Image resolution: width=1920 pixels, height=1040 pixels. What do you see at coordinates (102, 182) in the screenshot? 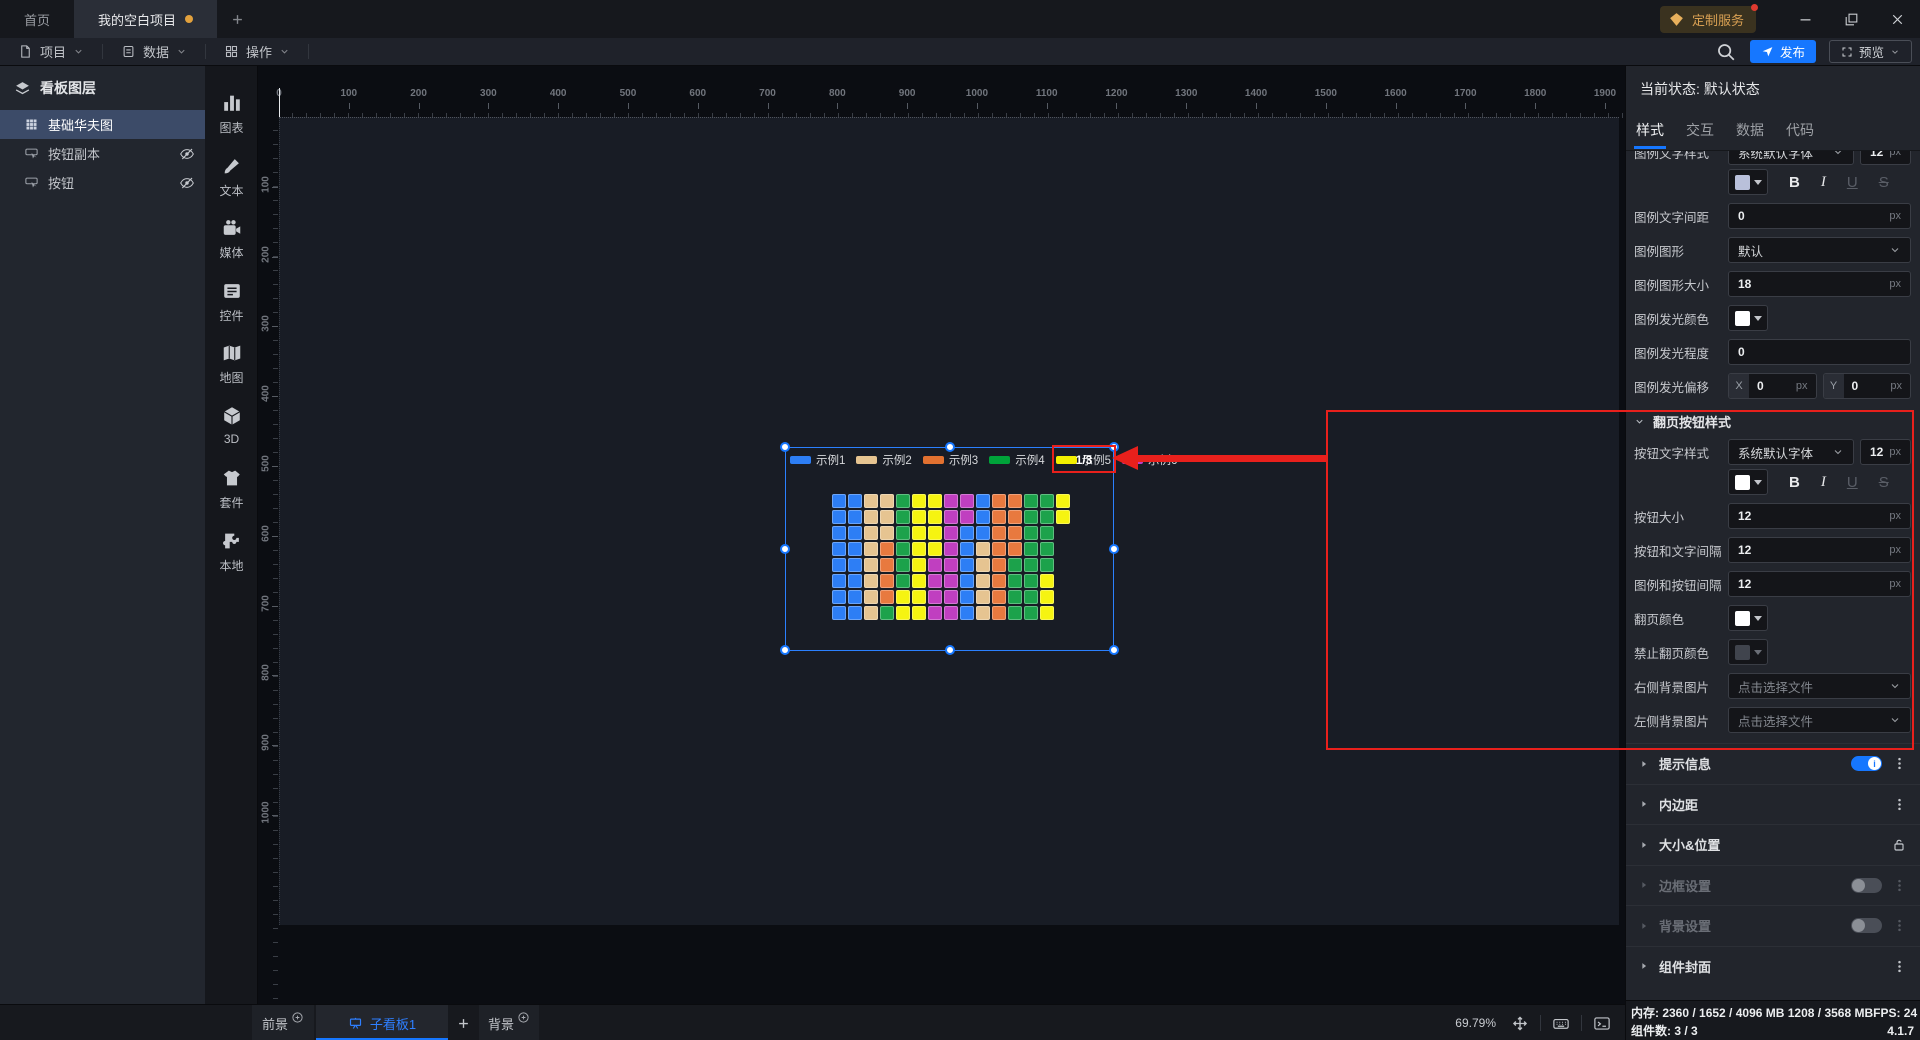
I see `layer-item: 按钮` at bounding box center [102, 182].